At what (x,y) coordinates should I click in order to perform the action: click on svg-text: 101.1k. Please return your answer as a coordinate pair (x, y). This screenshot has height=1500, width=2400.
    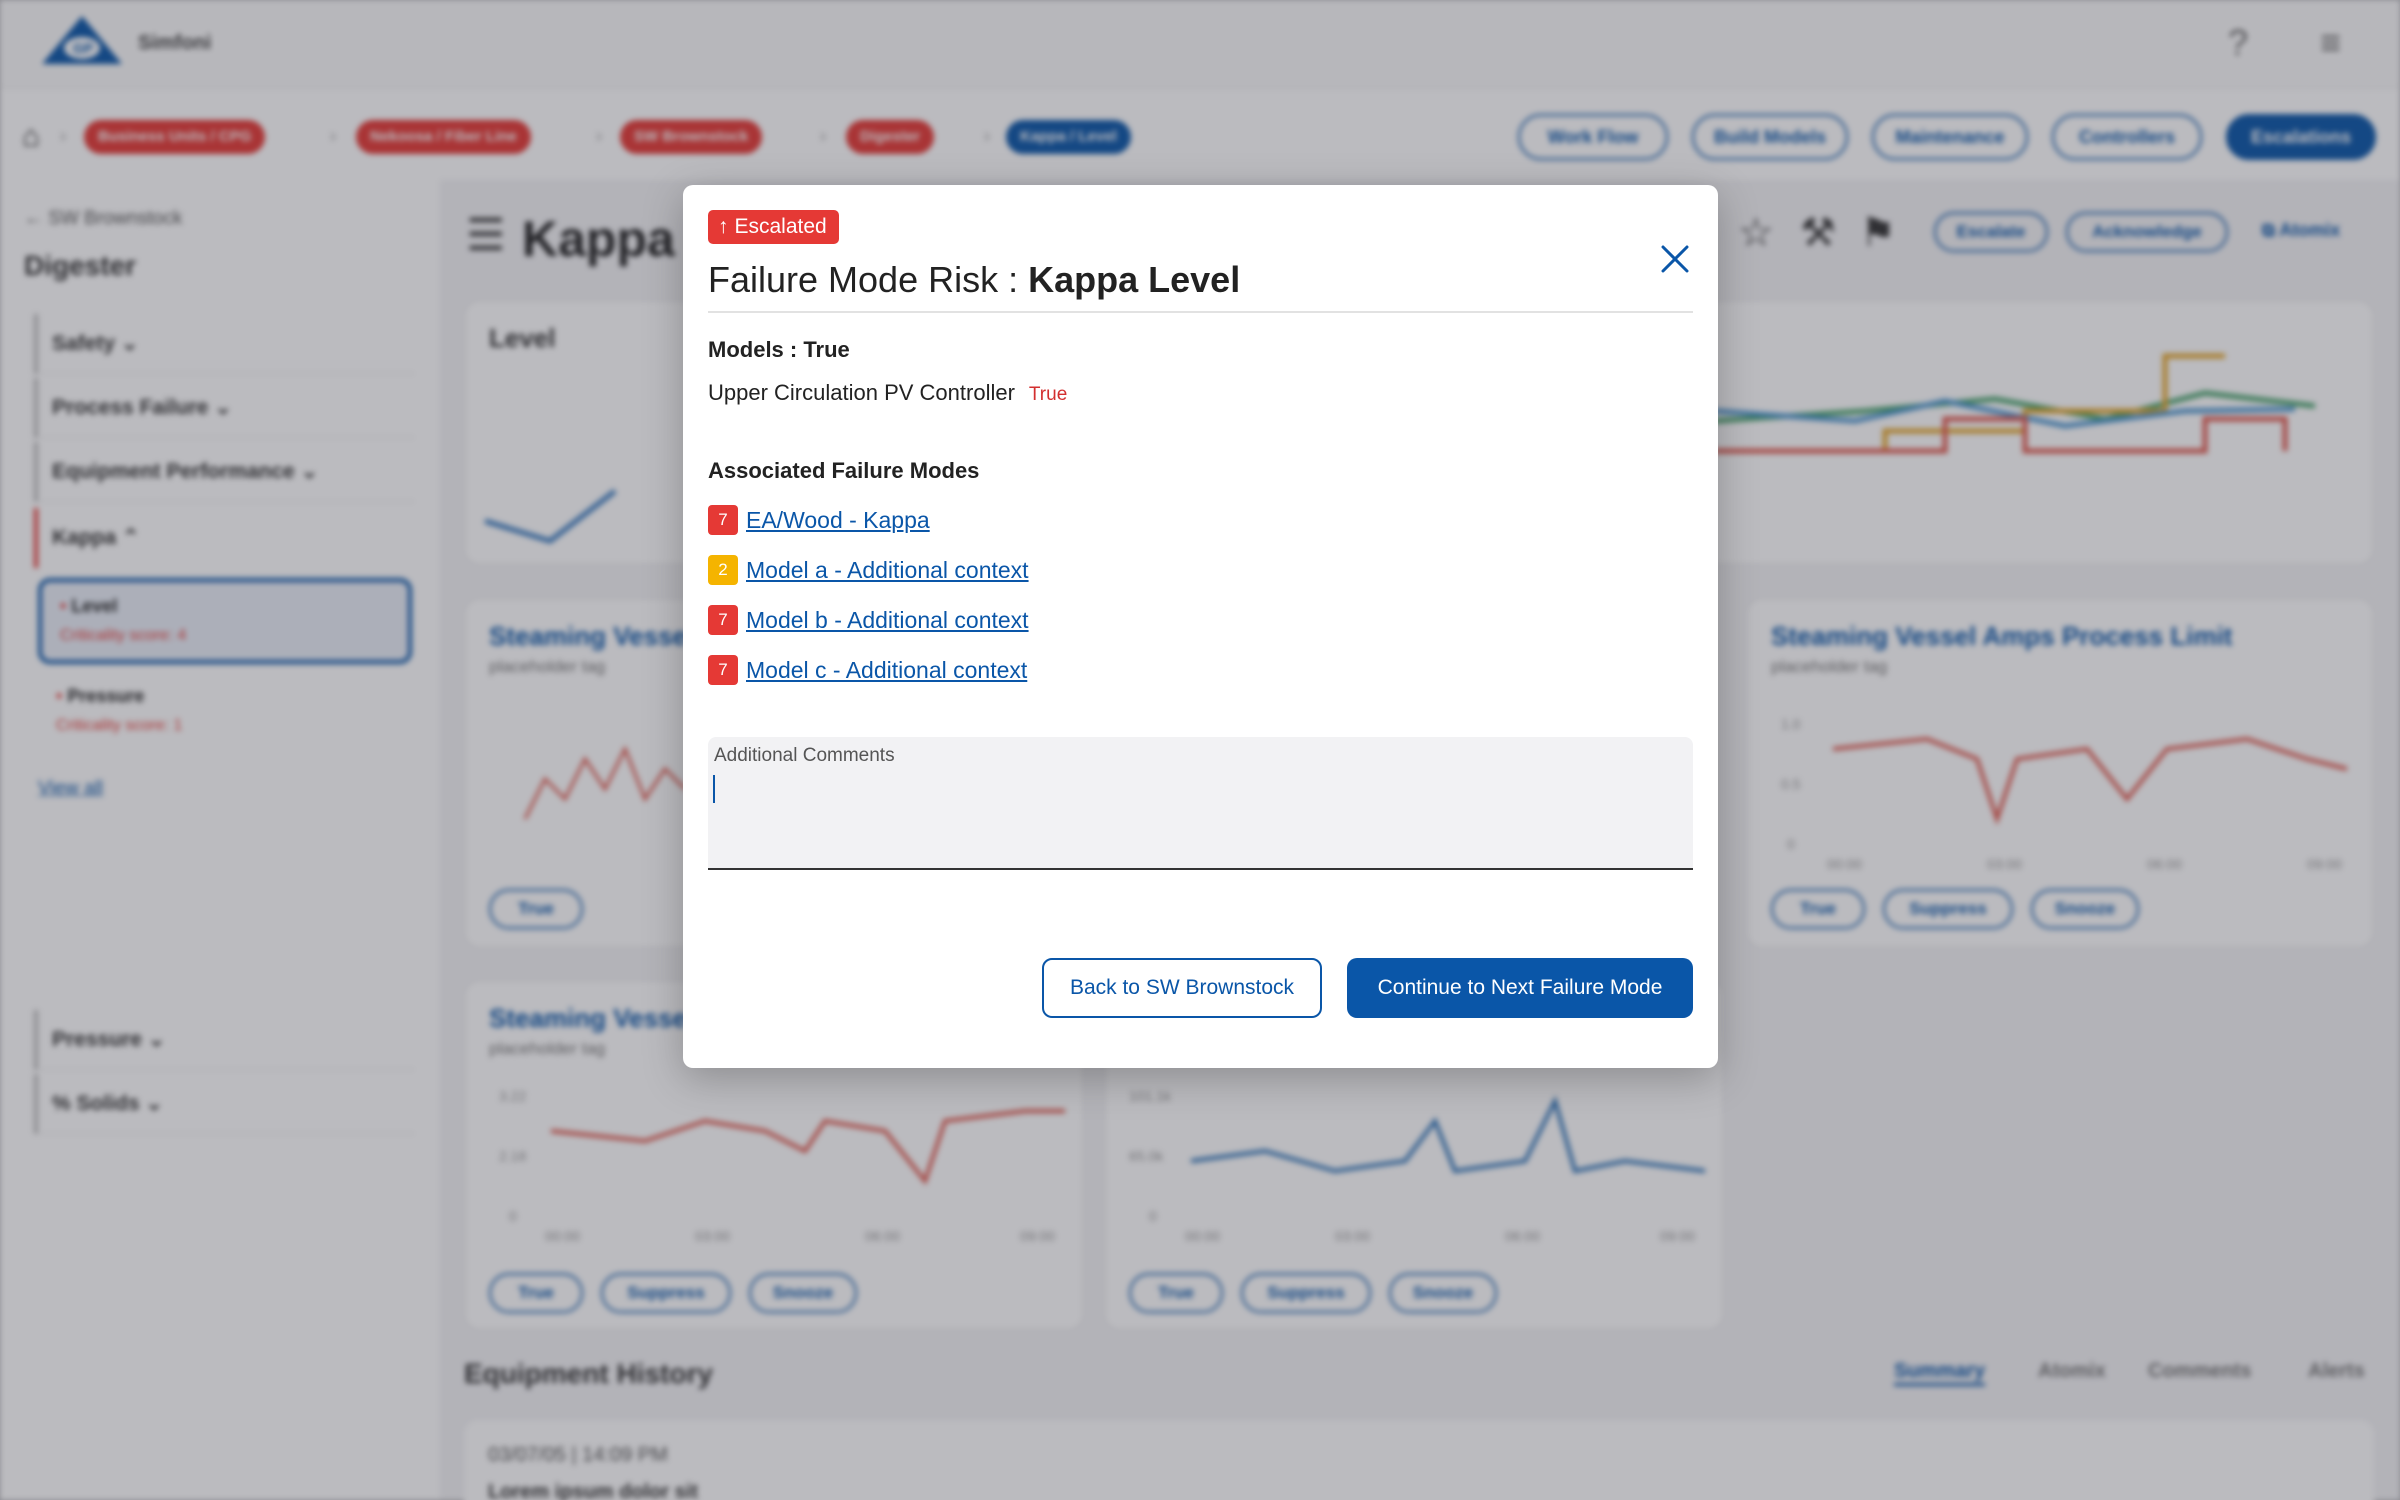
    Looking at the image, I should click on (1150, 1096).